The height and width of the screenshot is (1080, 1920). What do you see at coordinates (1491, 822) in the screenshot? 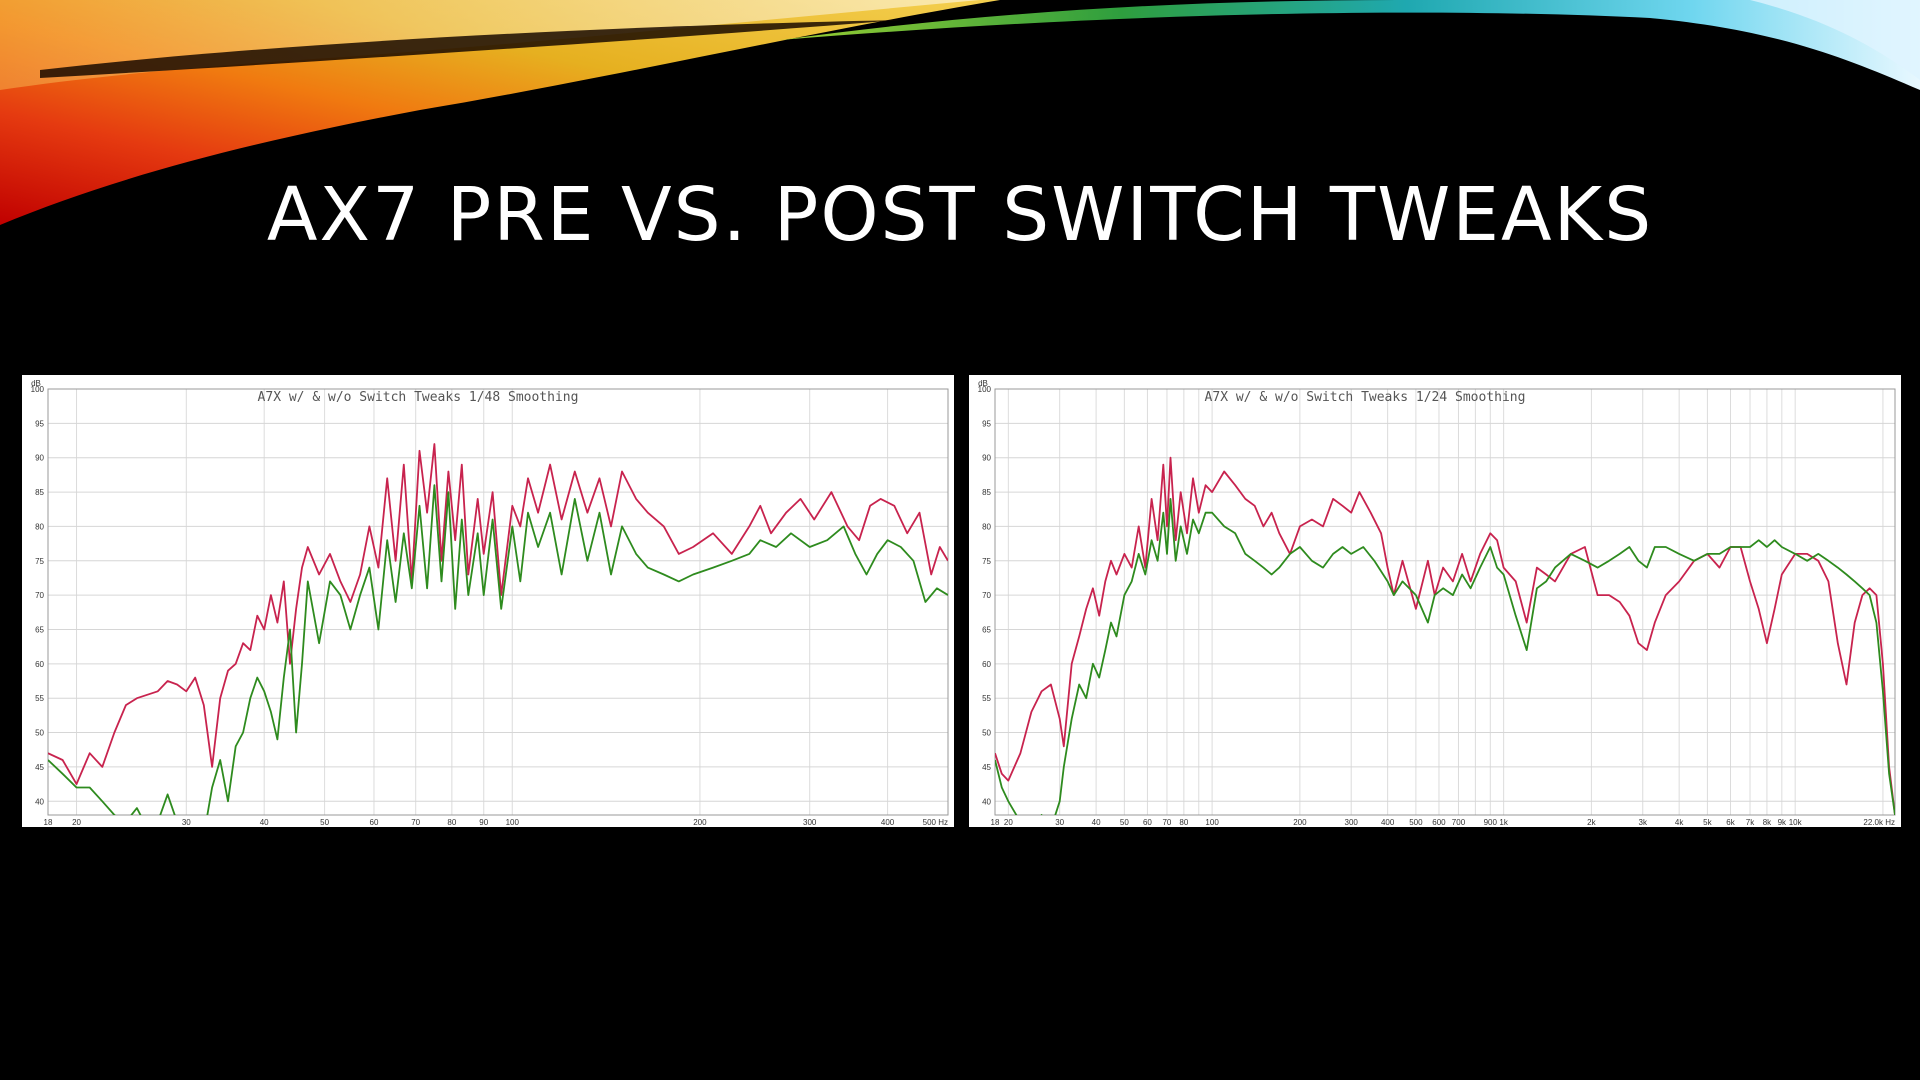
I see `x-tick-label: 900` at bounding box center [1491, 822].